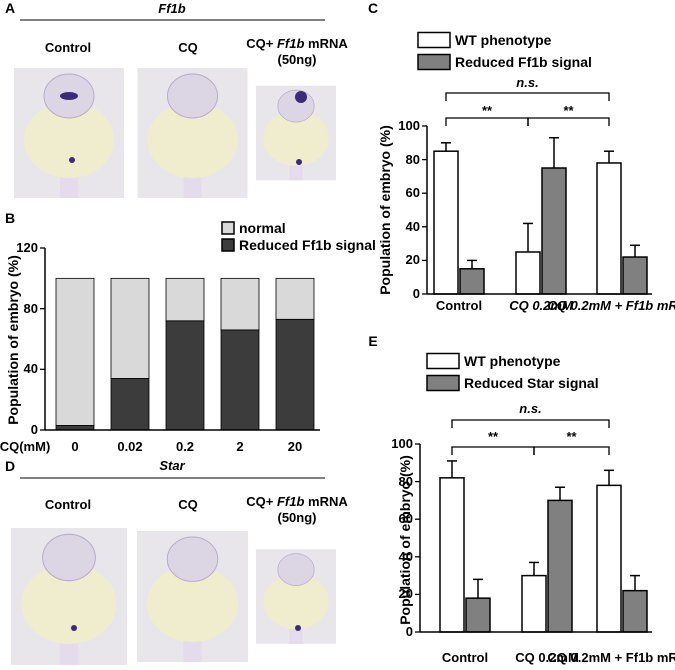 The width and height of the screenshot is (675, 670). Describe the element at coordinates (307, 245) in the screenshot. I see `legend-label: Reduced Ff1b signal` at that location.